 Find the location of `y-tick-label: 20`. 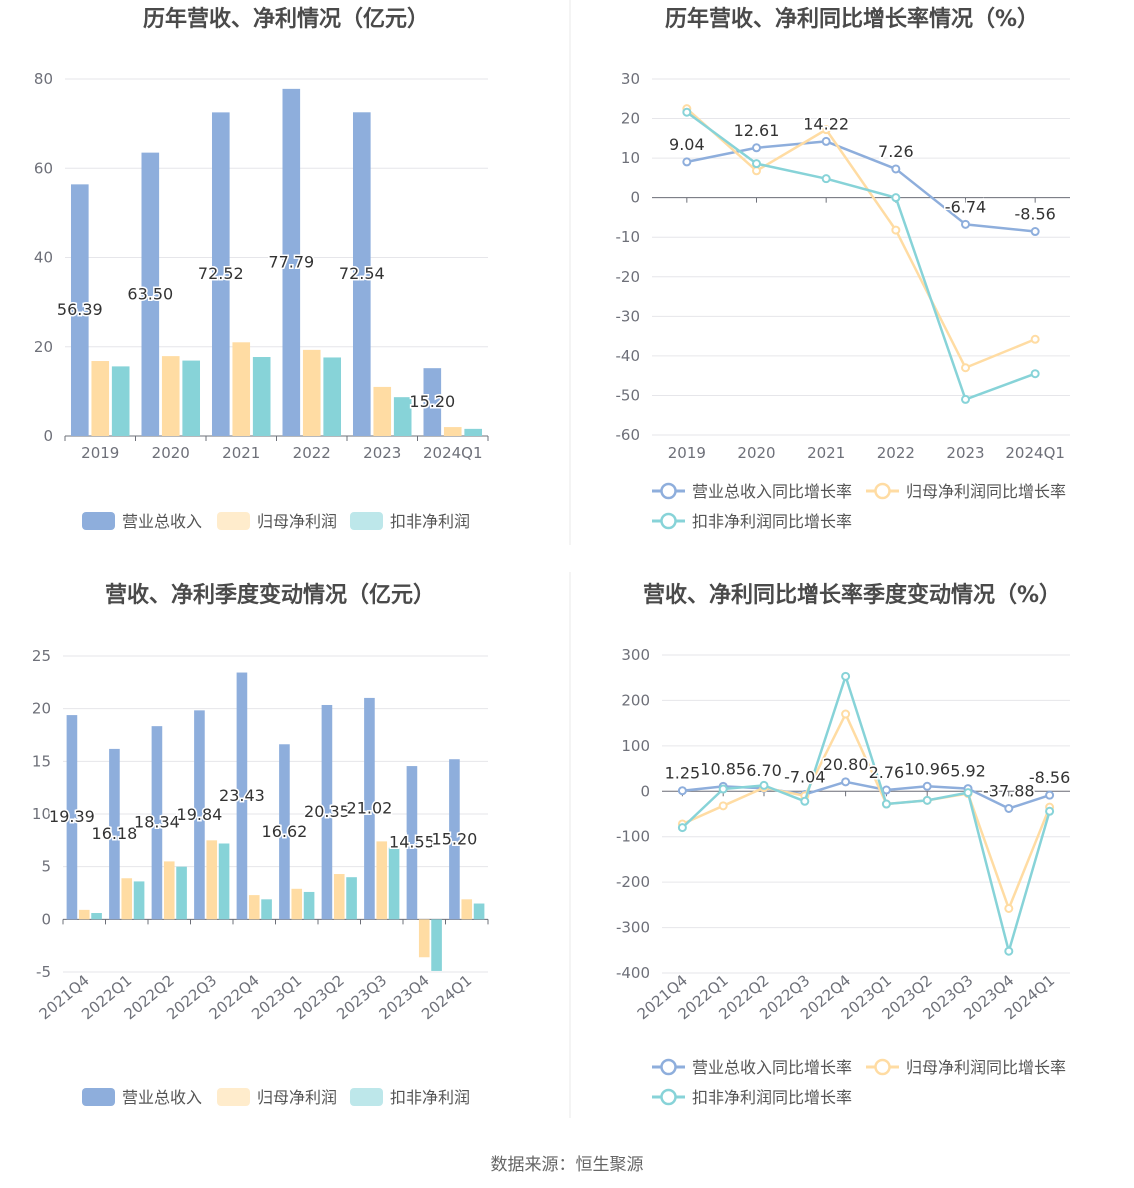

y-tick-label: 20 is located at coordinates (41, 709).